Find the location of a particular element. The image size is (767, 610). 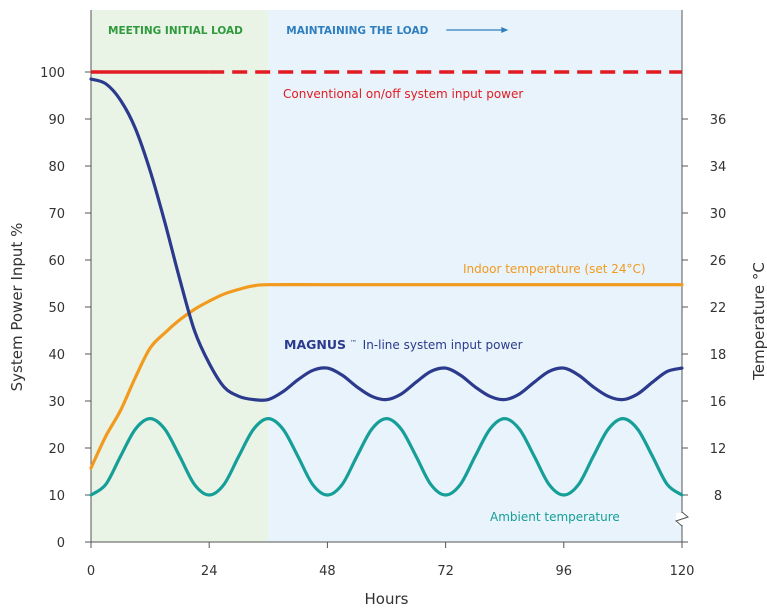

phase-label-maintaining: MAINTAINING THE LOAD is located at coordinates (357, 31).